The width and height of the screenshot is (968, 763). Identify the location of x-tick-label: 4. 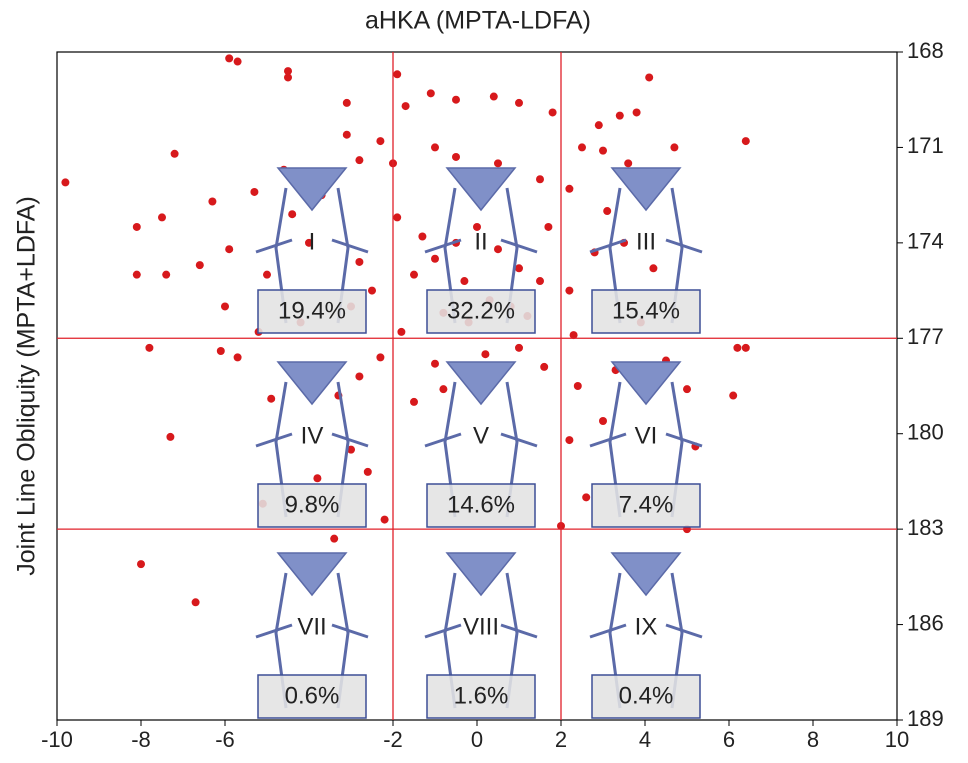
(645, 739).